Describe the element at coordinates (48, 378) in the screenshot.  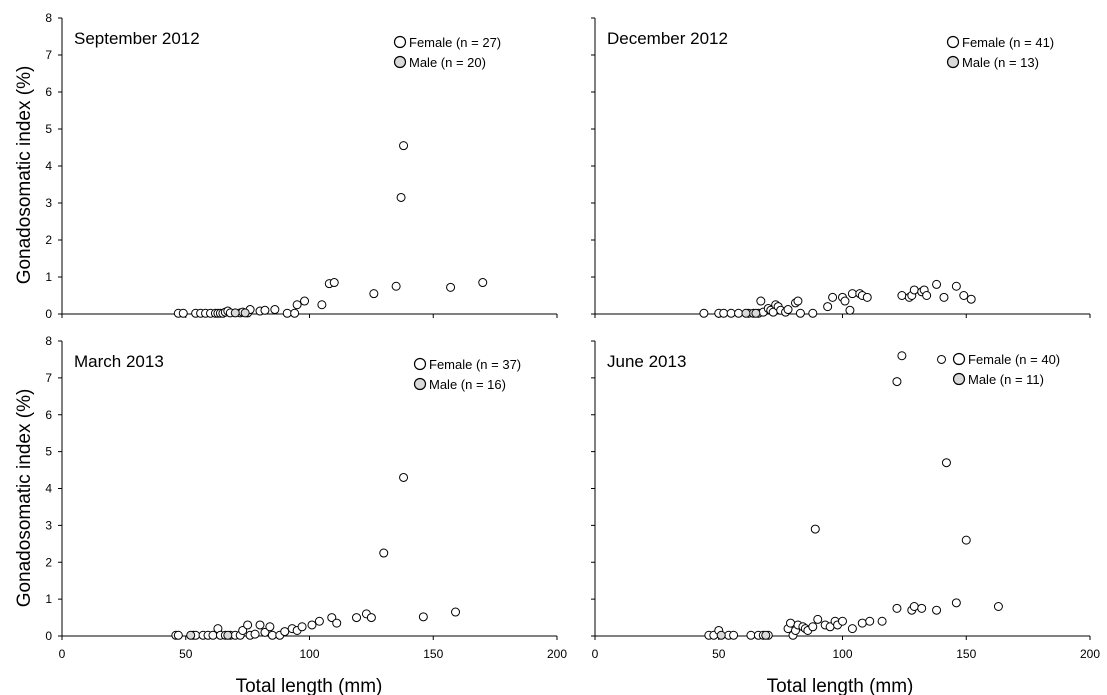
I see `y-tick-label: 7` at that location.